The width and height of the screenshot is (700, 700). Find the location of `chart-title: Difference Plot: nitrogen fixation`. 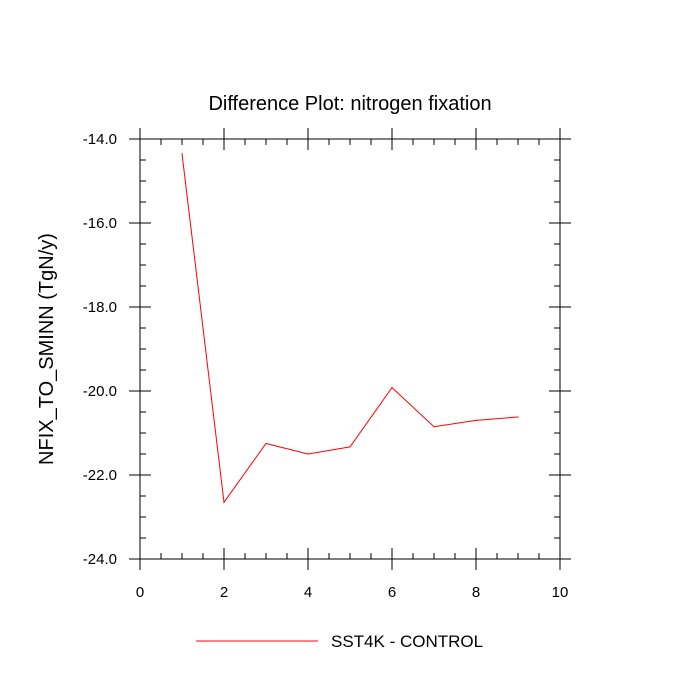

chart-title: Difference Plot: nitrogen fixation is located at coordinates (349, 104).